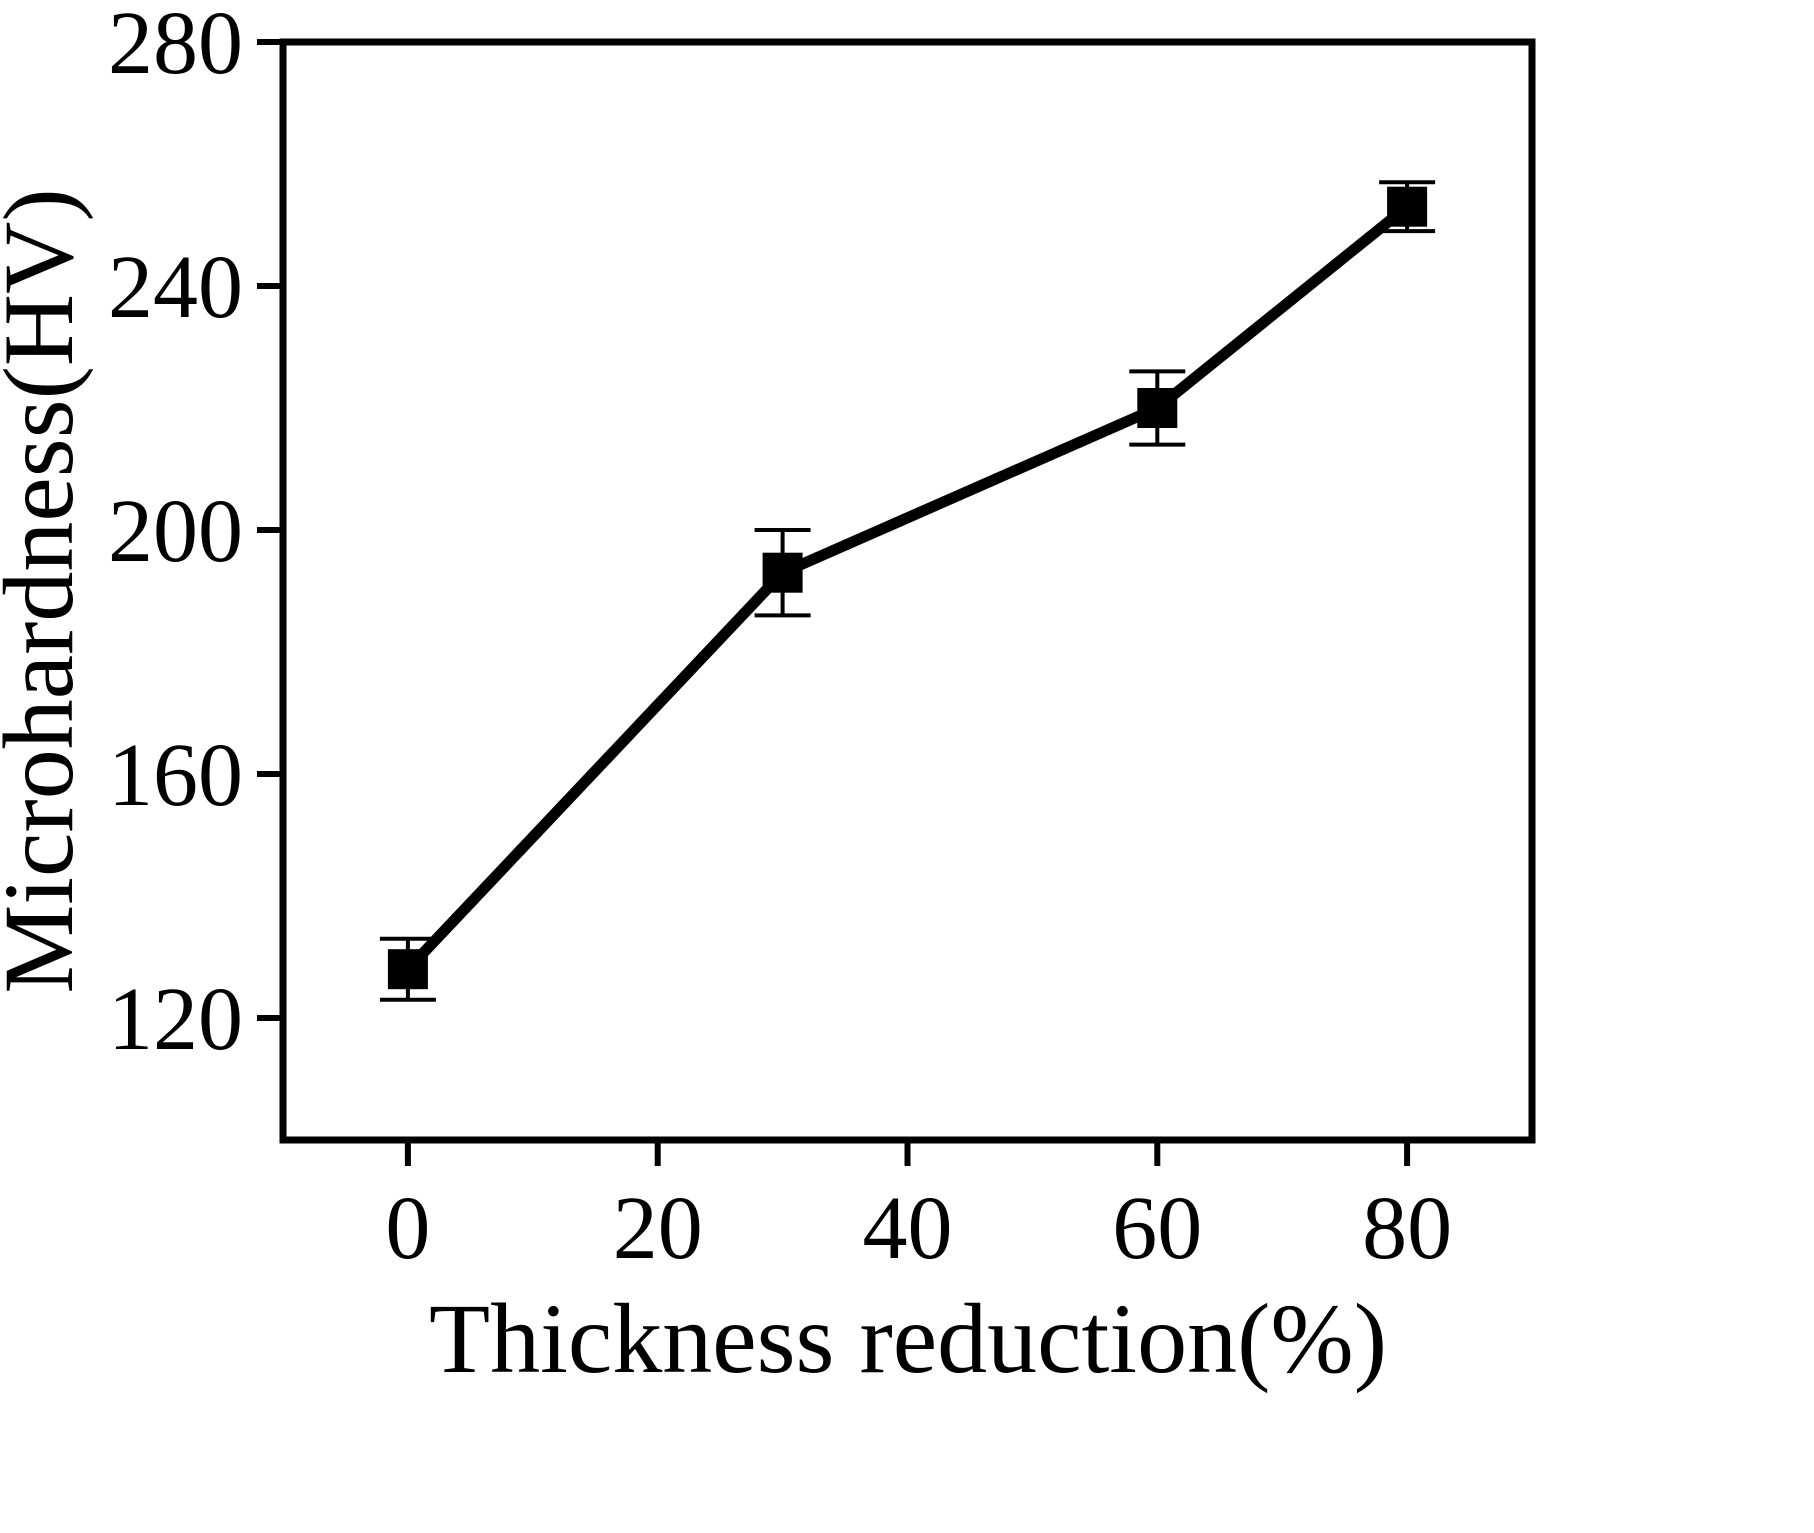 The width and height of the screenshot is (1814, 1533). What do you see at coordinates (175, 46) in the screenshot?
I see `y-tick-label: 280` at bounding box center [175, 46].